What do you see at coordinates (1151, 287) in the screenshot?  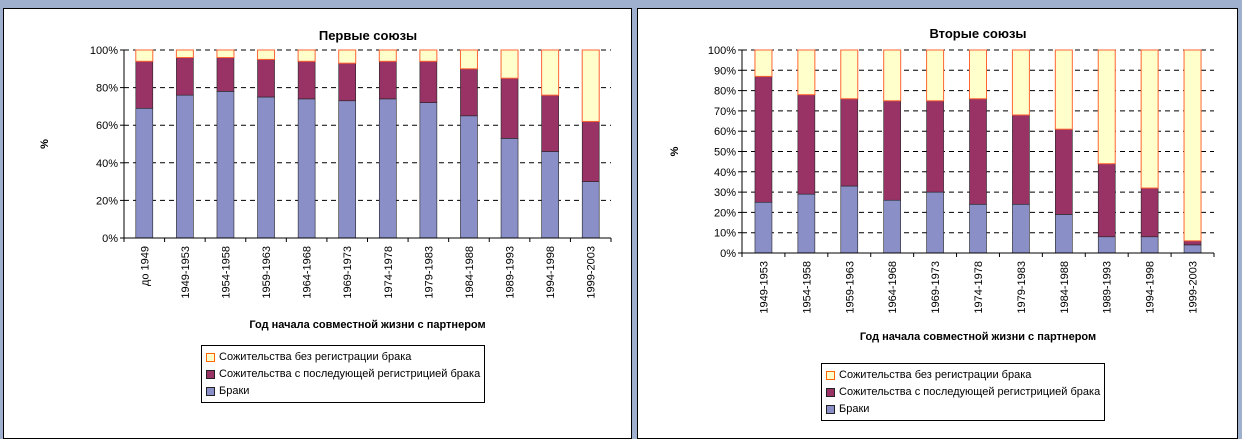 I see `x-tick-label: 1994-1998` at bounding box center [1151, 287].